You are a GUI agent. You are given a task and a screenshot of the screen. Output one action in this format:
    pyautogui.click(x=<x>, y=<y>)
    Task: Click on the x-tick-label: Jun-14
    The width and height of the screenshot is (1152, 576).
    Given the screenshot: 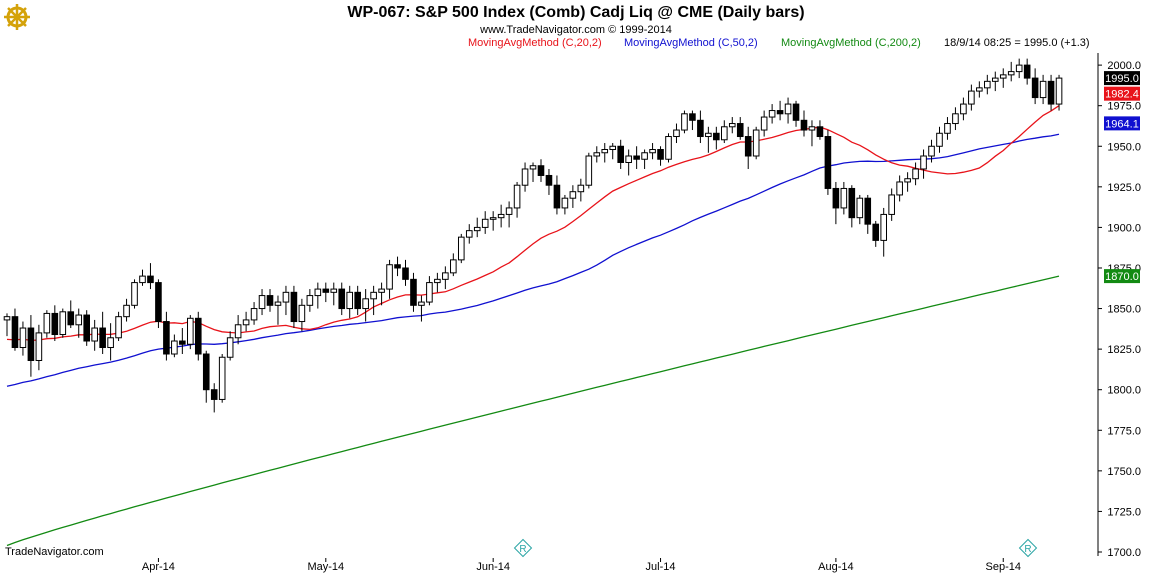 What is the action you would take?
    pyautogui.click(x=493, y=567)
    